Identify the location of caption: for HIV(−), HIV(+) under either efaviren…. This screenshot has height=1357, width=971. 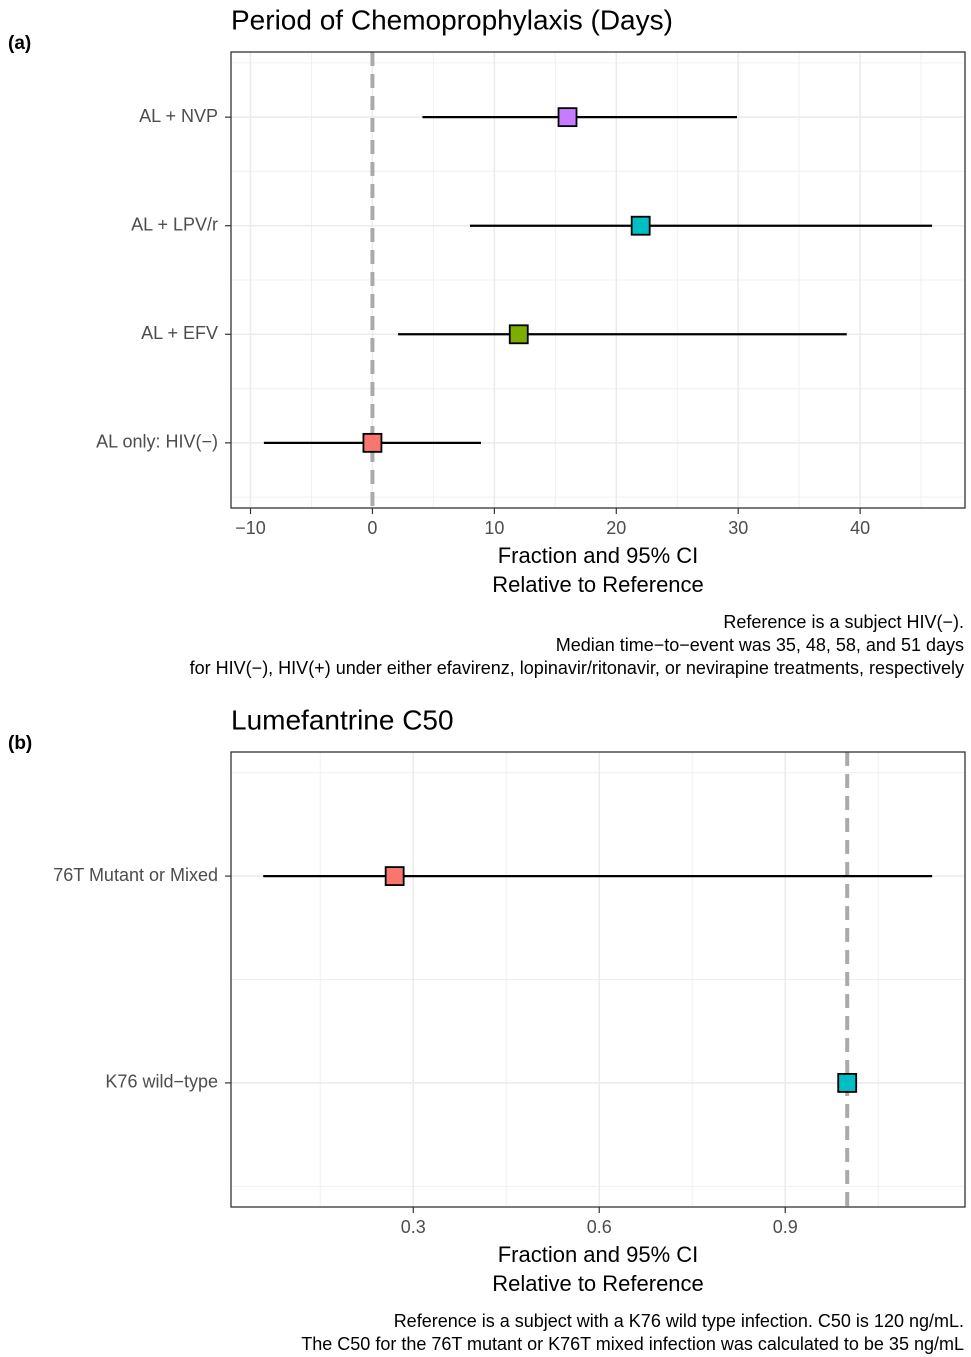
(577, 668).